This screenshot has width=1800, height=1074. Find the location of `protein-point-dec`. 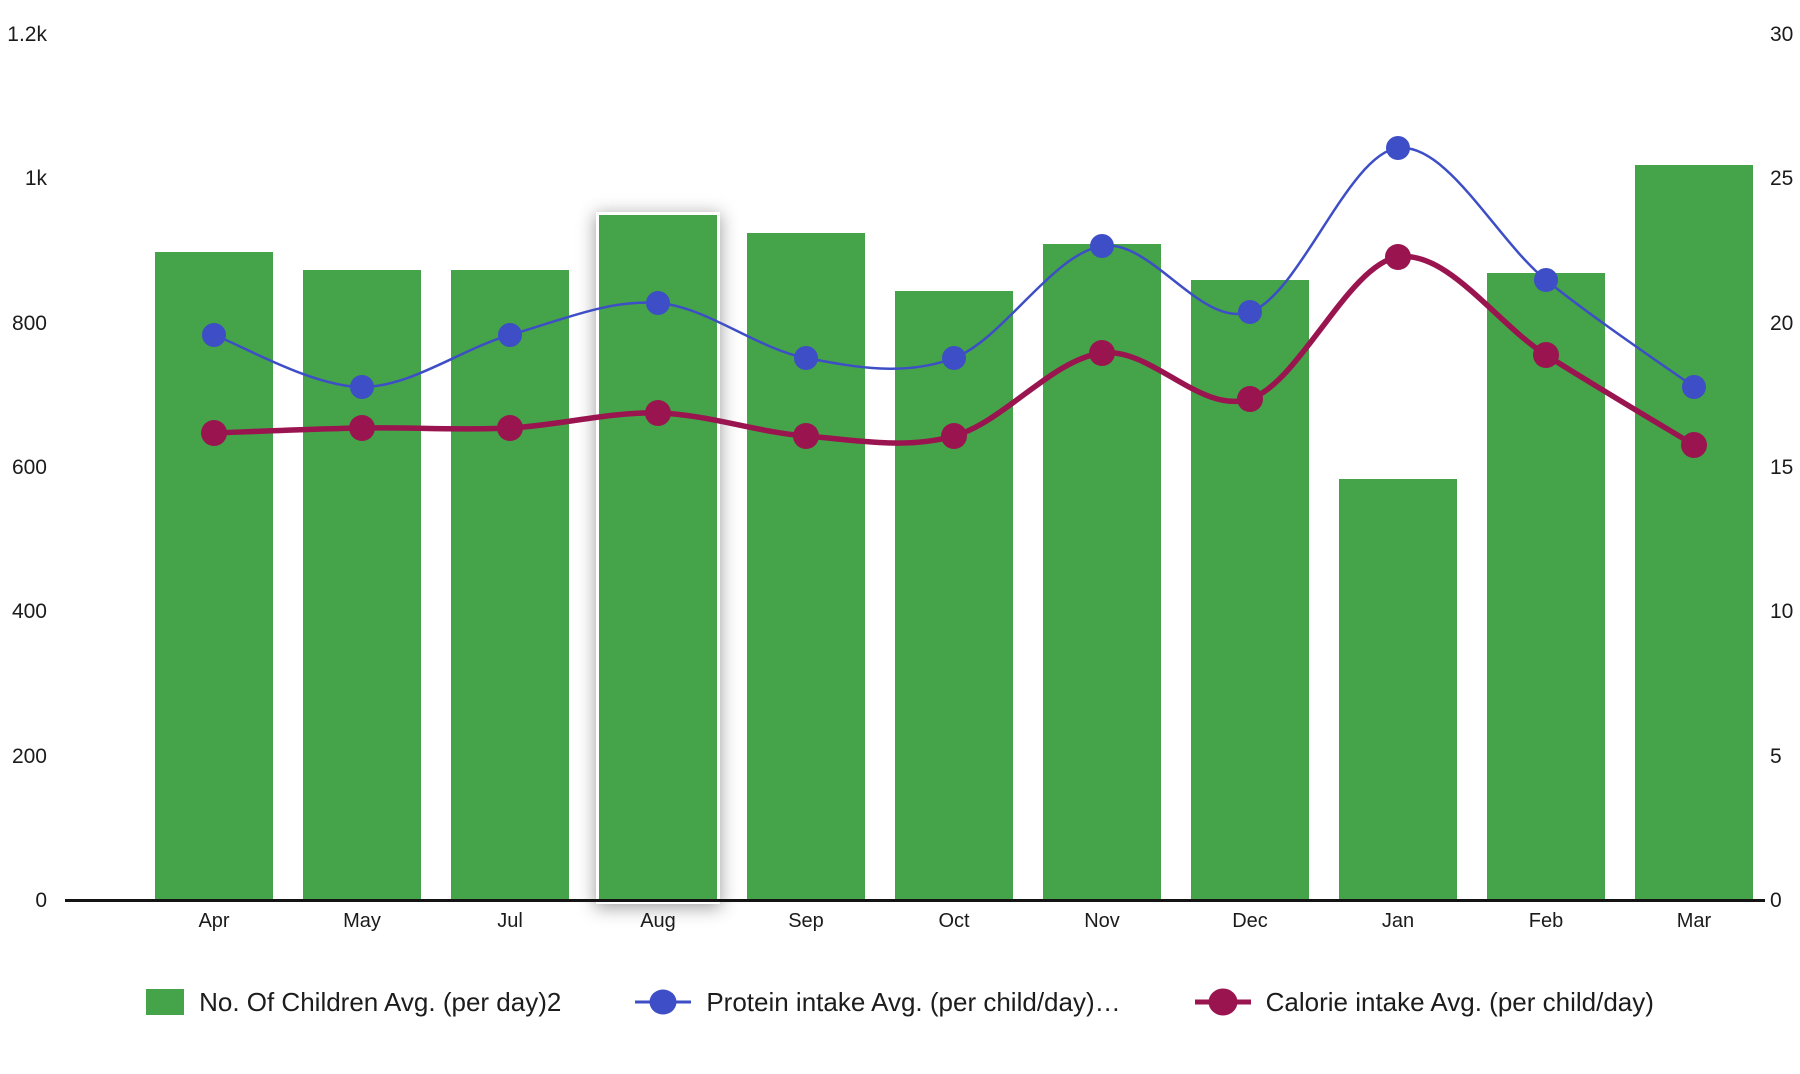

protein-point-dec is located at coordinates (1250, 312).